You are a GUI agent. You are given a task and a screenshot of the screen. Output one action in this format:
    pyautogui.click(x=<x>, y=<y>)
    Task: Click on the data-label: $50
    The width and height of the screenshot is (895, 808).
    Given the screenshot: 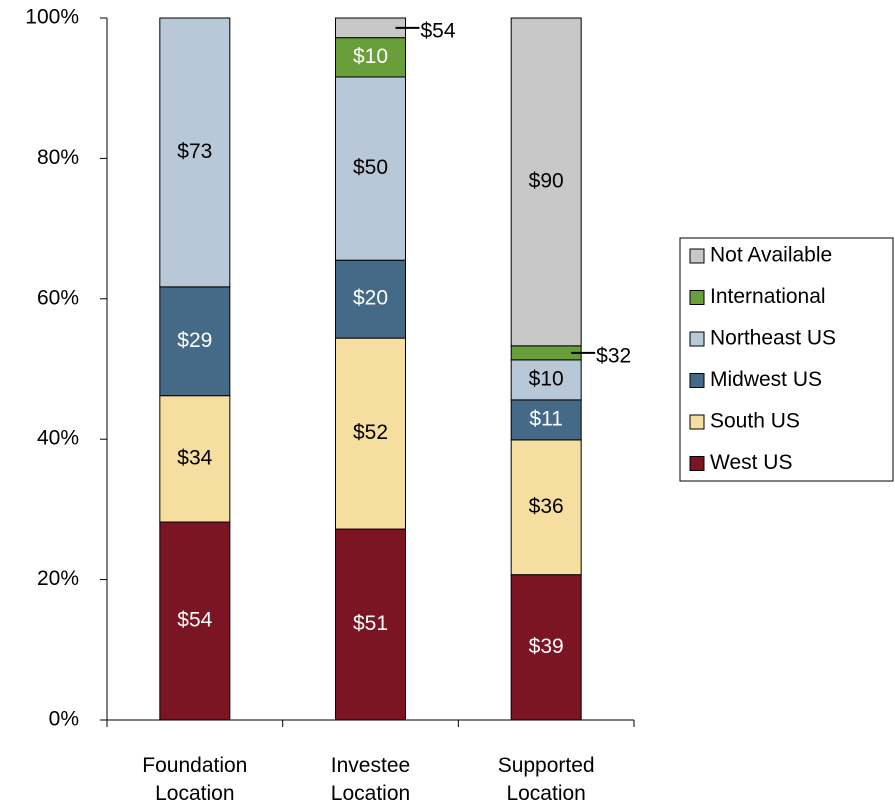 What is the action you would take?
    pyautogui.click(x=370, y=167)
    